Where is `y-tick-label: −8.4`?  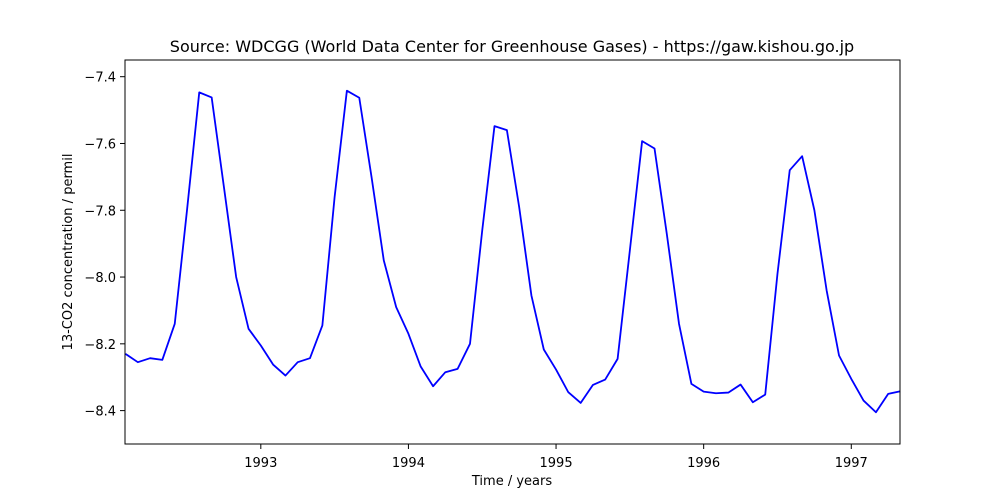 y-tick-label: −8.4 is located at coordinates (100, 412).